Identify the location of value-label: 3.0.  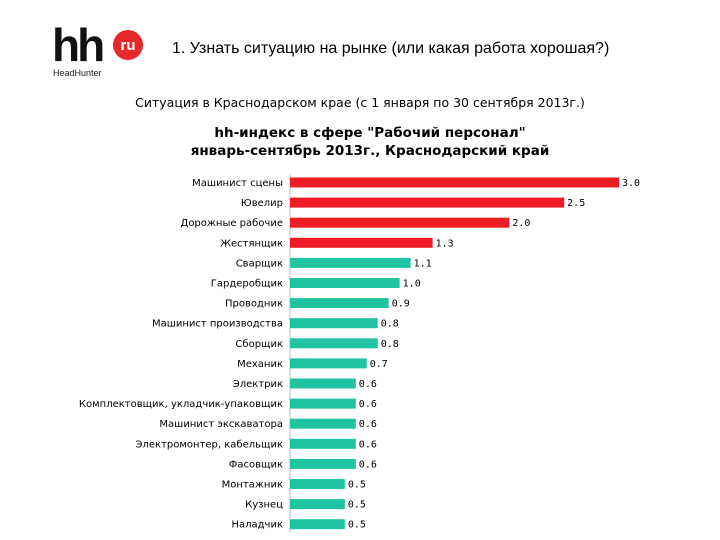
(631, 183).